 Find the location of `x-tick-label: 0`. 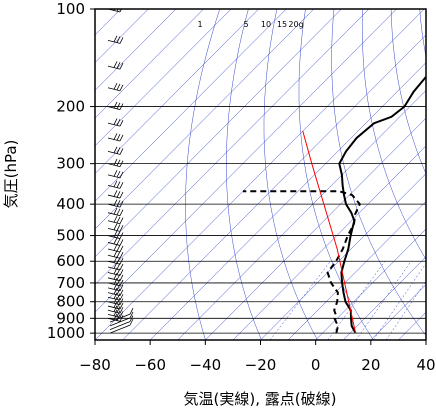

x-tick-label: 0 is located at coordinates (316, 365).